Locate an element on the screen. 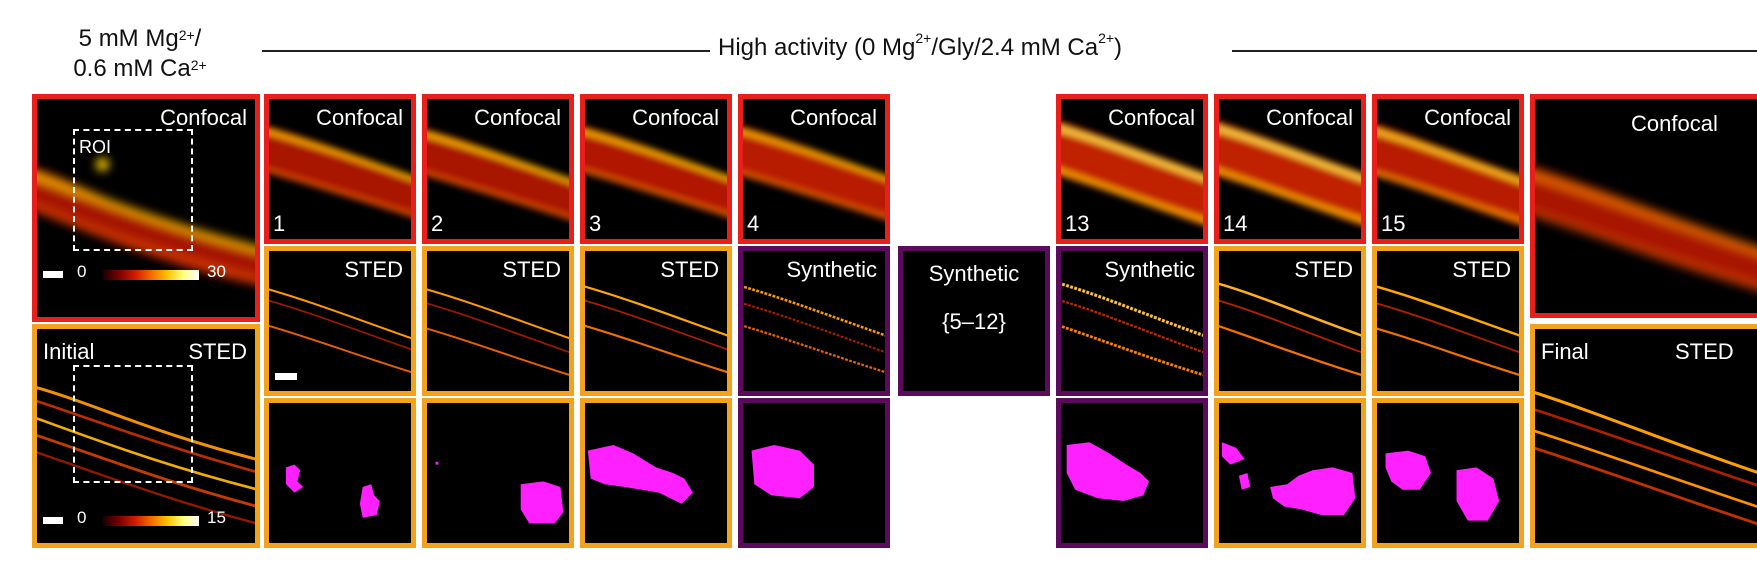 The width and height of the screenshot is (1757, 574). step-1-confocal-panel: Confocal 1 is located at coordinates (340, 169).